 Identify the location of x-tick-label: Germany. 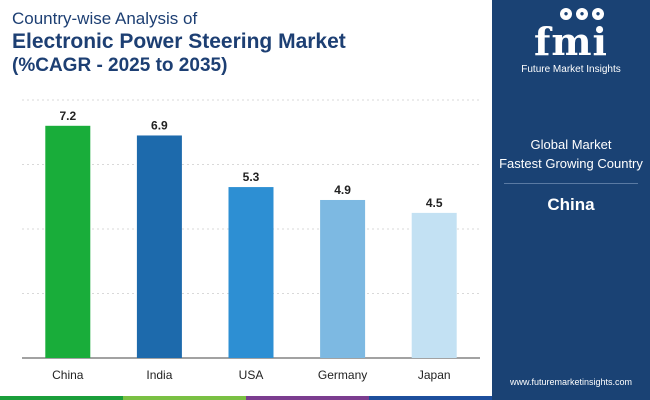
(342, 375).